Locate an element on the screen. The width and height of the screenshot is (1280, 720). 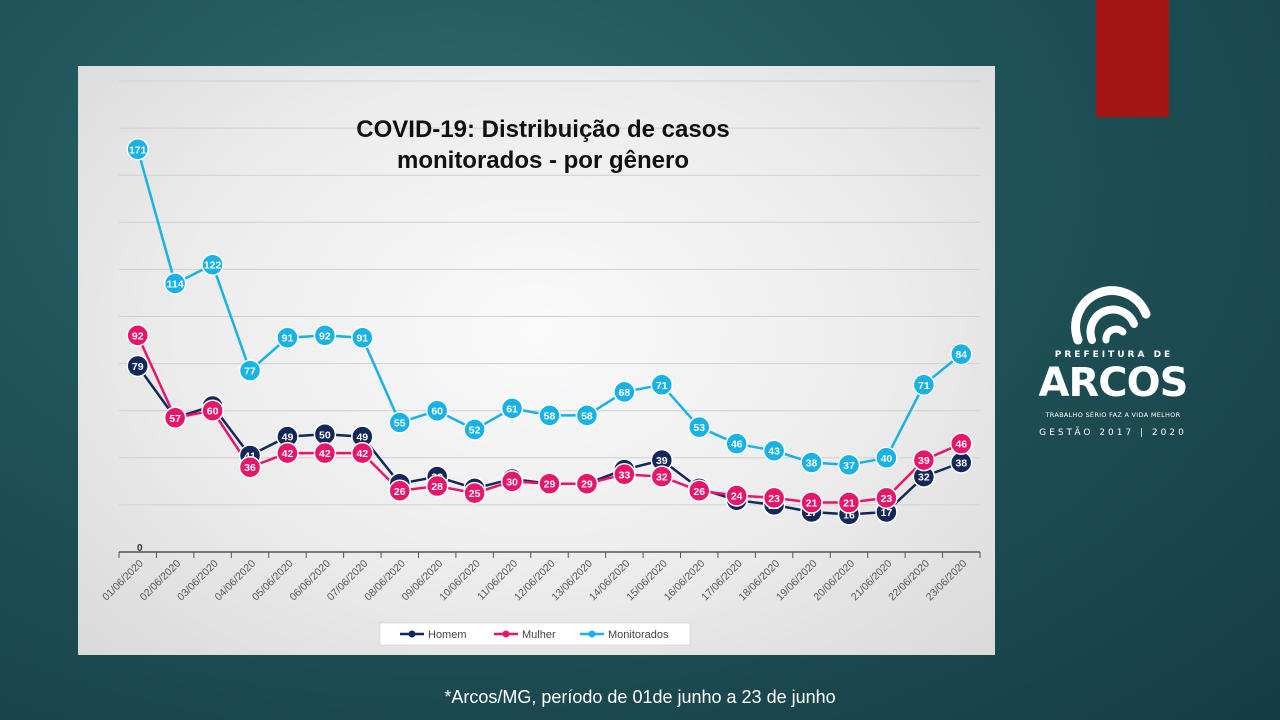
data-label-mulher: 25 is located at coordinates (475, 494).